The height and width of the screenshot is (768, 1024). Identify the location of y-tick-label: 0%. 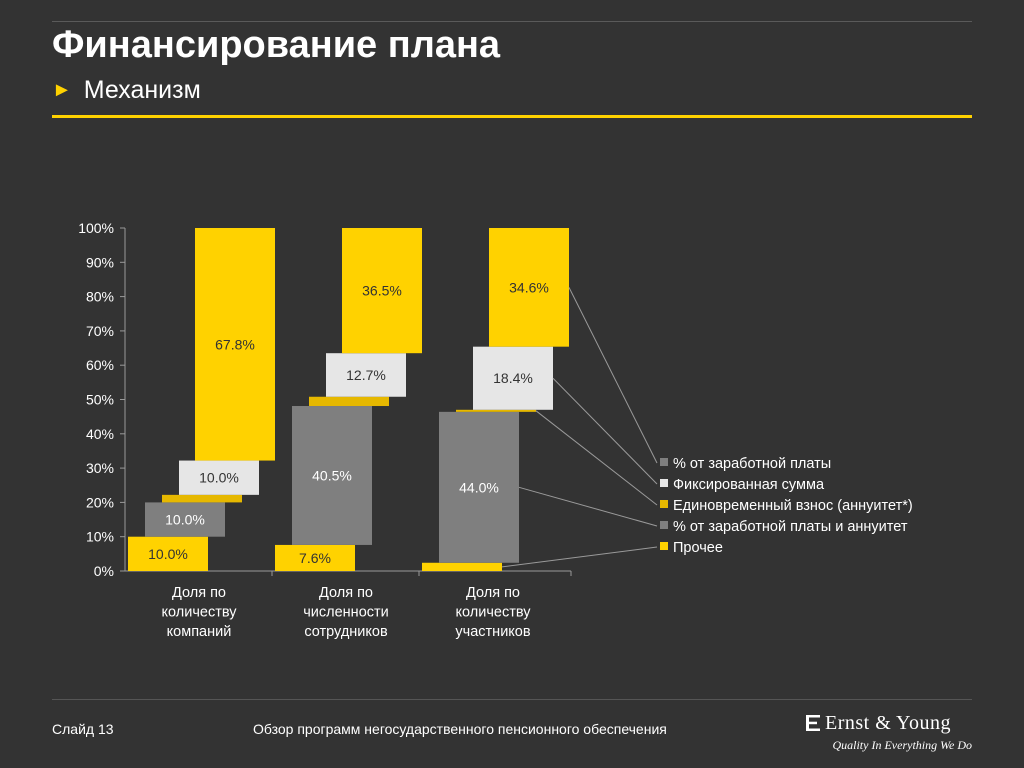
(104, 571).